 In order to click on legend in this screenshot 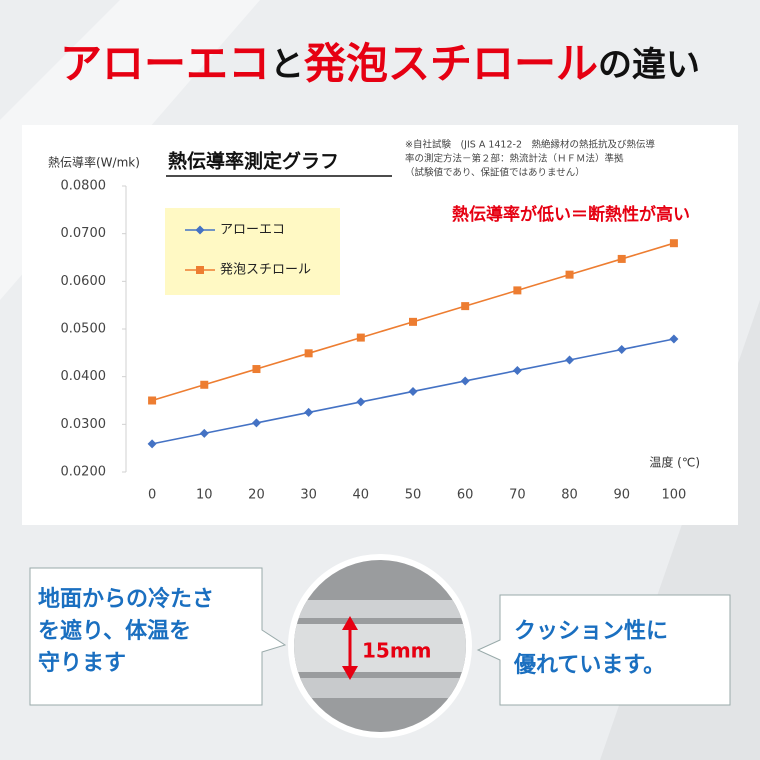, I will do `click(252, 251)`.